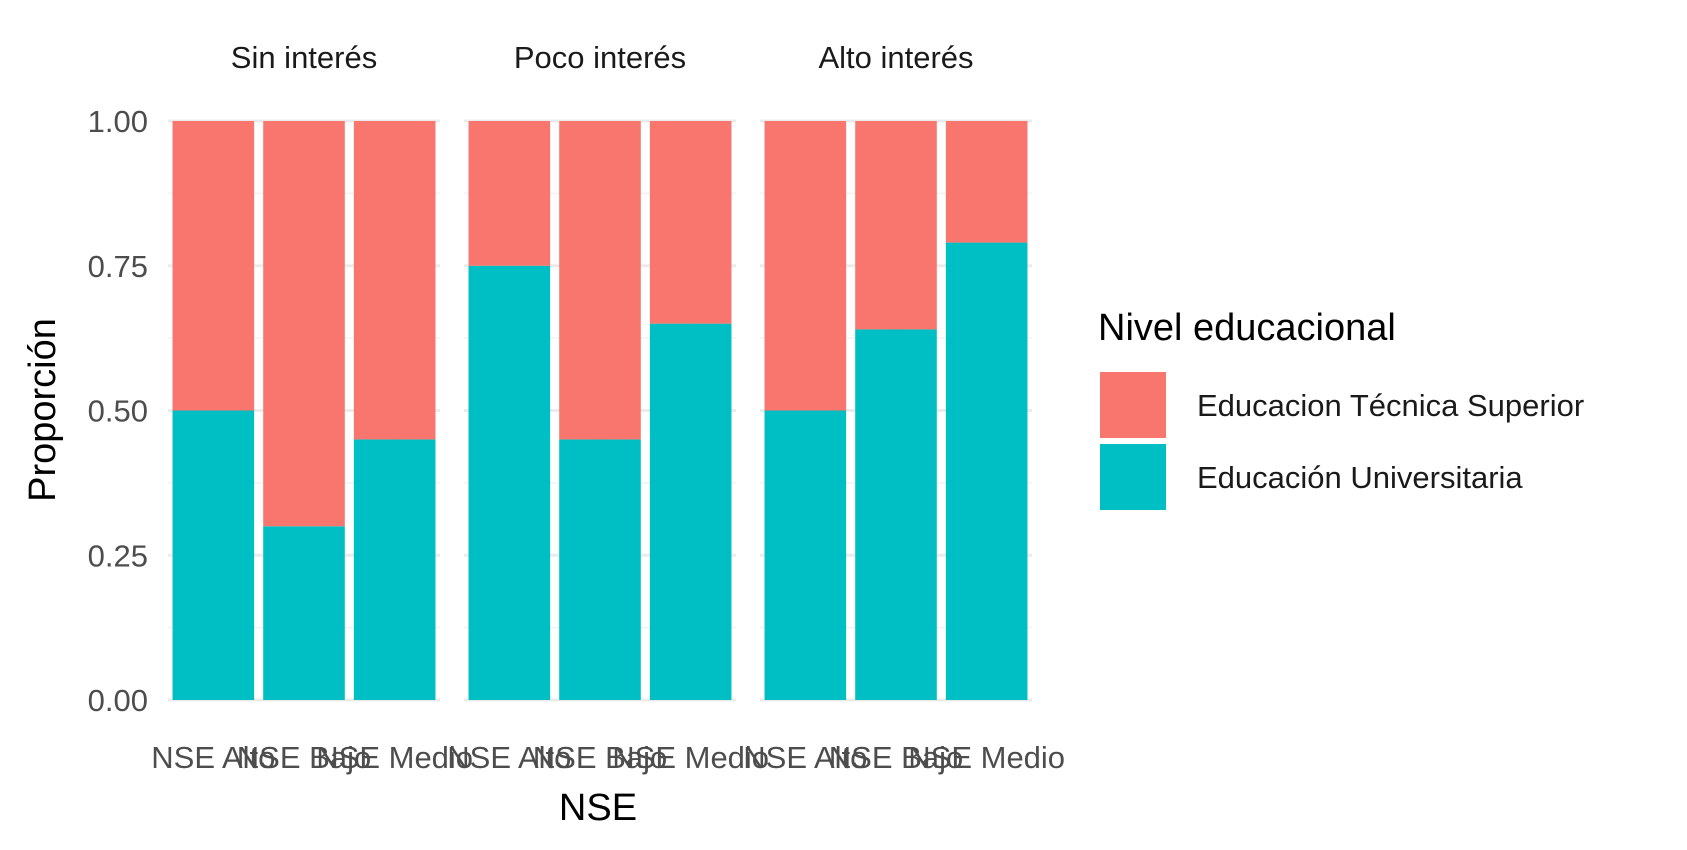 This screenshot has height=850, width=1687. Describe the element at coordinates (986, 182) in the screenshot. I see `bar-alto-interes-nse-medio-educacion-tecnica-superior` at that location.